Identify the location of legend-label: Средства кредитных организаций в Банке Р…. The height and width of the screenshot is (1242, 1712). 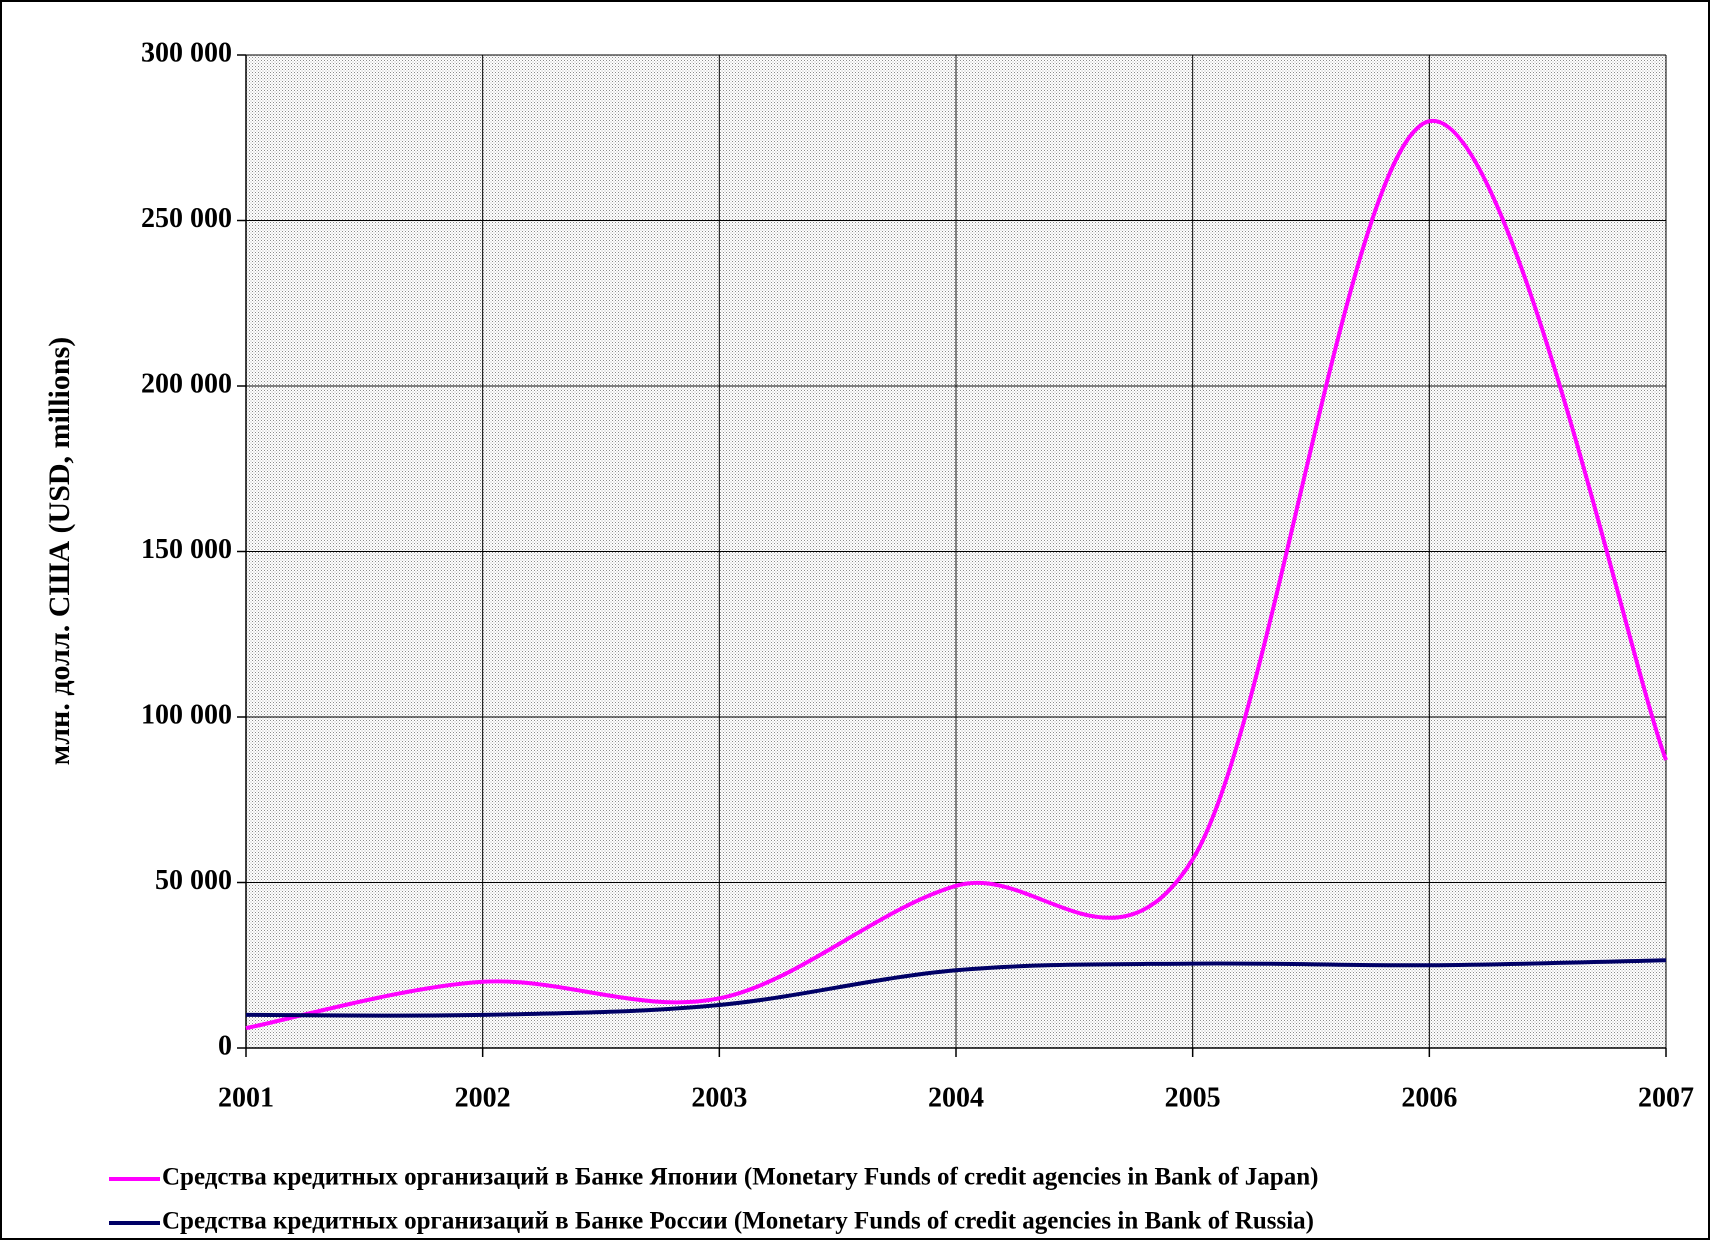
(738, 1221).